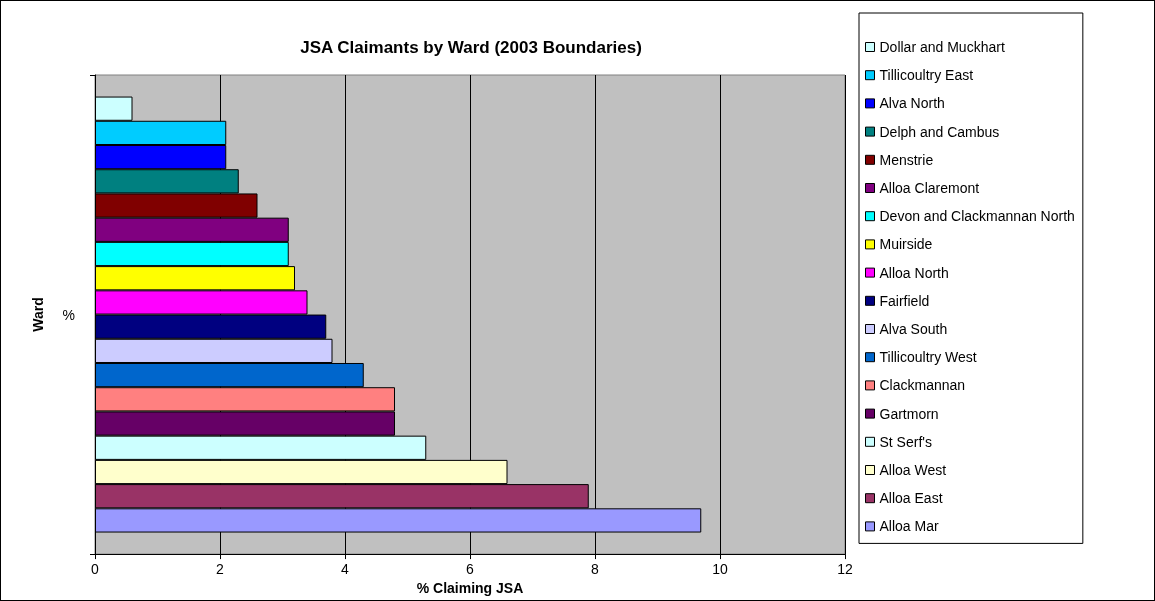 This screenshot has height=601, width=1155. Describe the element at coordinates (345, 569) in the screenshot. I see `x-tick-label: 4` at that location.